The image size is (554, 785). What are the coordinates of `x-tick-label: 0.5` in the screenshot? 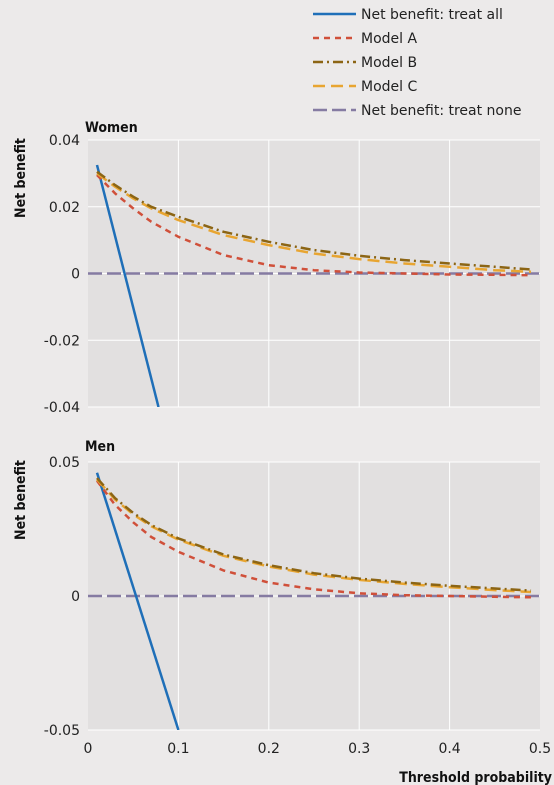 It's located at (540, 749).